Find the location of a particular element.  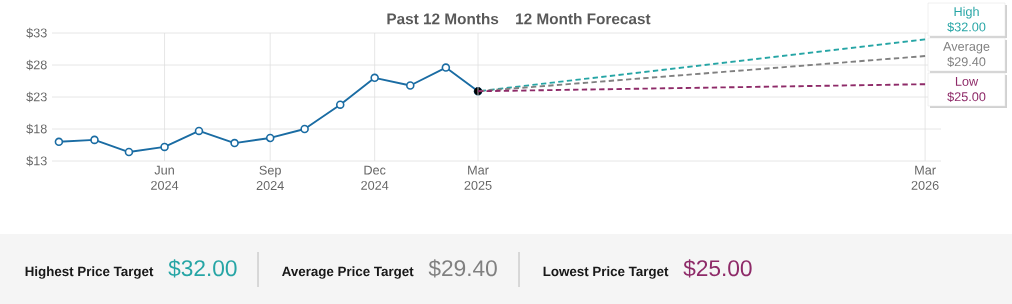

text: $25.00 is located at coordinates (717, 268).